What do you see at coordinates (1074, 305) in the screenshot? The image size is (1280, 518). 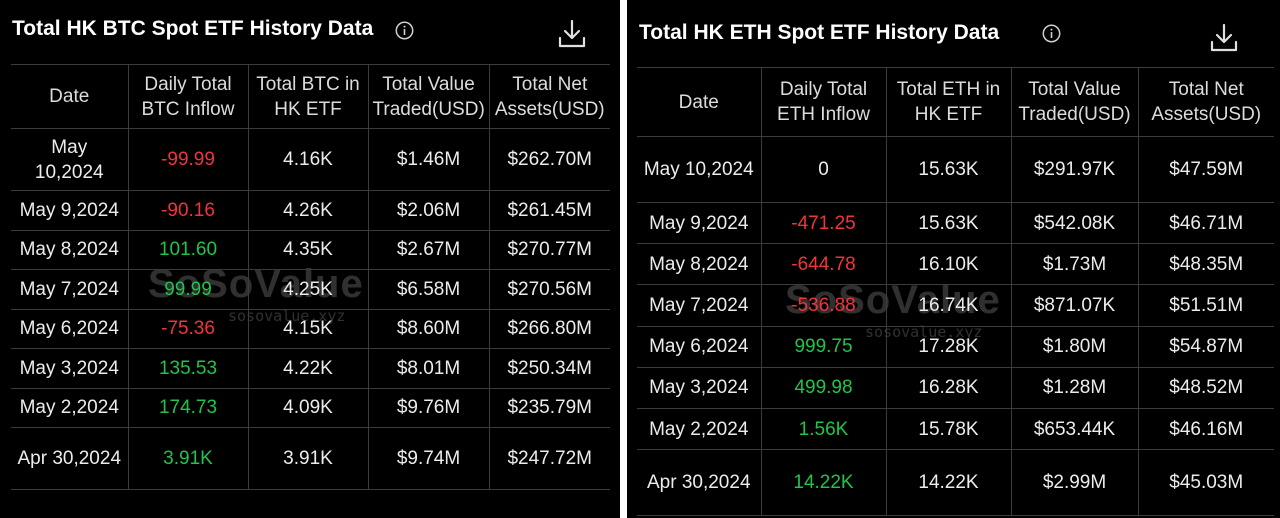 I see `cell-value-traded: $871.07K` at bounding box center [1074, 305].